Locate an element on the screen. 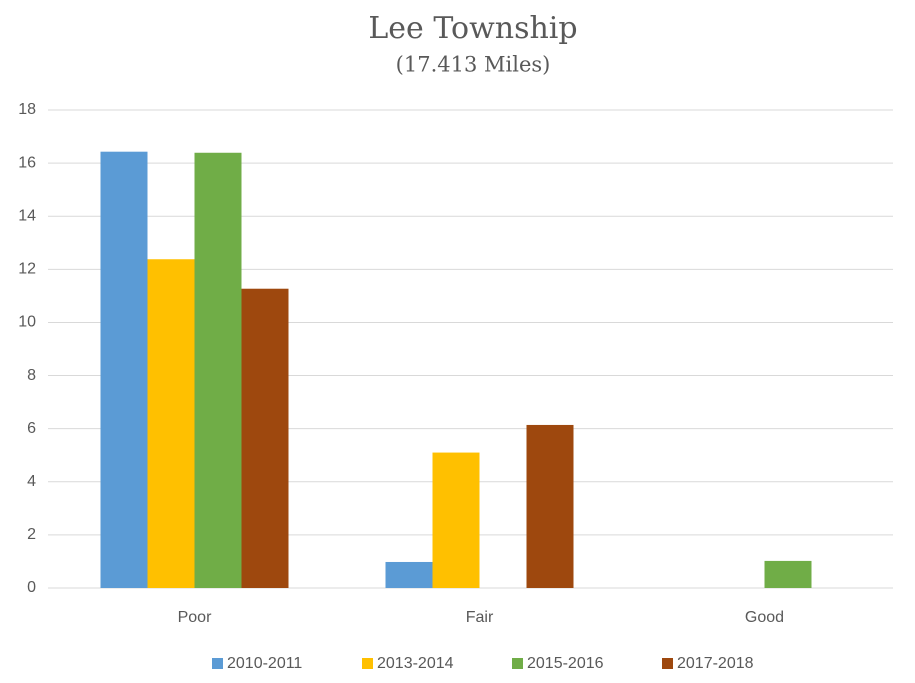 Image resolution: width=915 pixels, height=683 pixels. y-tick-label: 2 is located at coordinates (31, 534).